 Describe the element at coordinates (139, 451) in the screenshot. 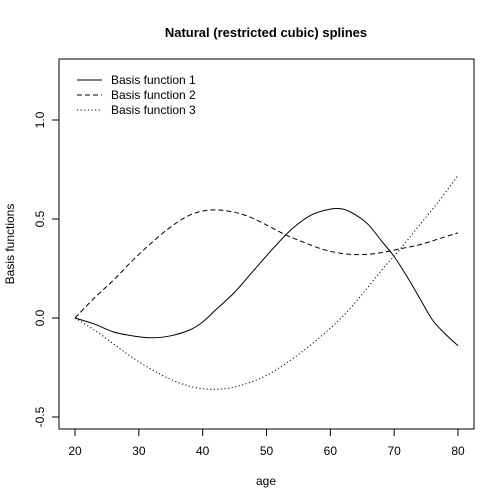

I see `x-tick-label: 30` at that location.